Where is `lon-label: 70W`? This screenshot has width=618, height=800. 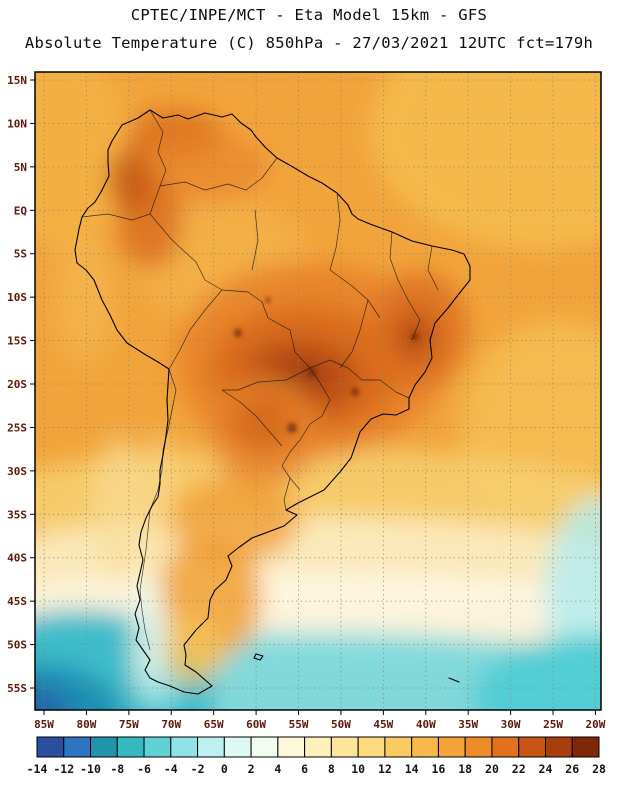 lon-label: 70W is located at coordinates (171, 724).